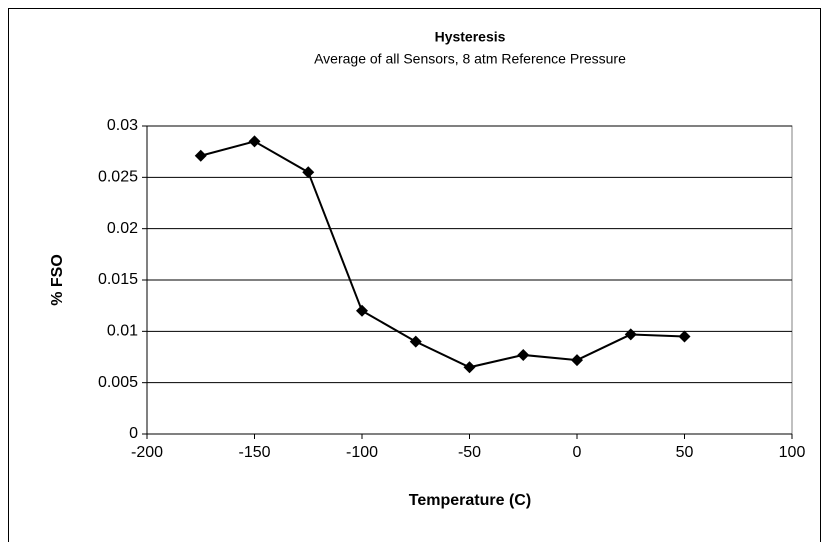  What do you see at coordinates (118, 177) in the screenshot?
I see `y-tick-label: 0.025` at bounding box center [118, 177].